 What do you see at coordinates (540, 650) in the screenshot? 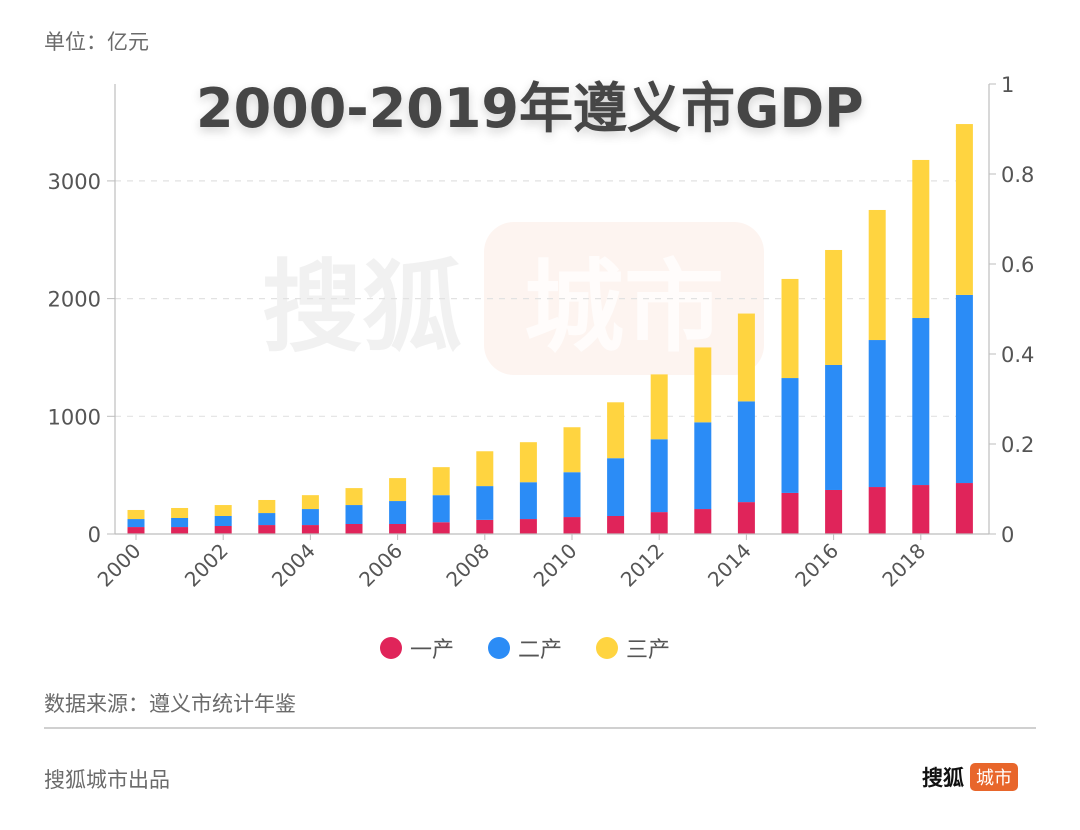
I see `legend-label: 二产` at bounding box center [540, 650].